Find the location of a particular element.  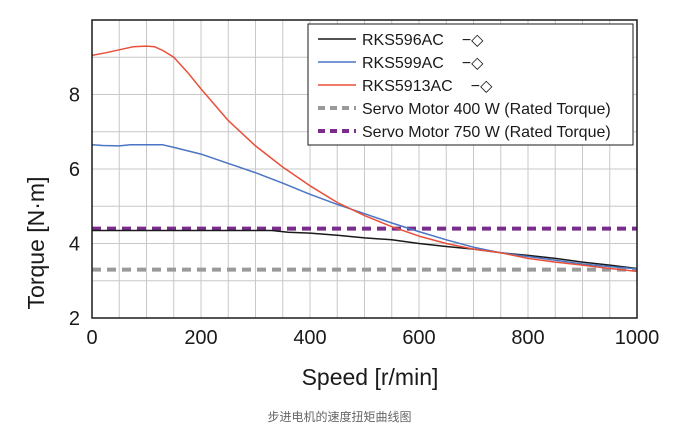

y-tick-label: 8 is located at coordinates (74, 96).